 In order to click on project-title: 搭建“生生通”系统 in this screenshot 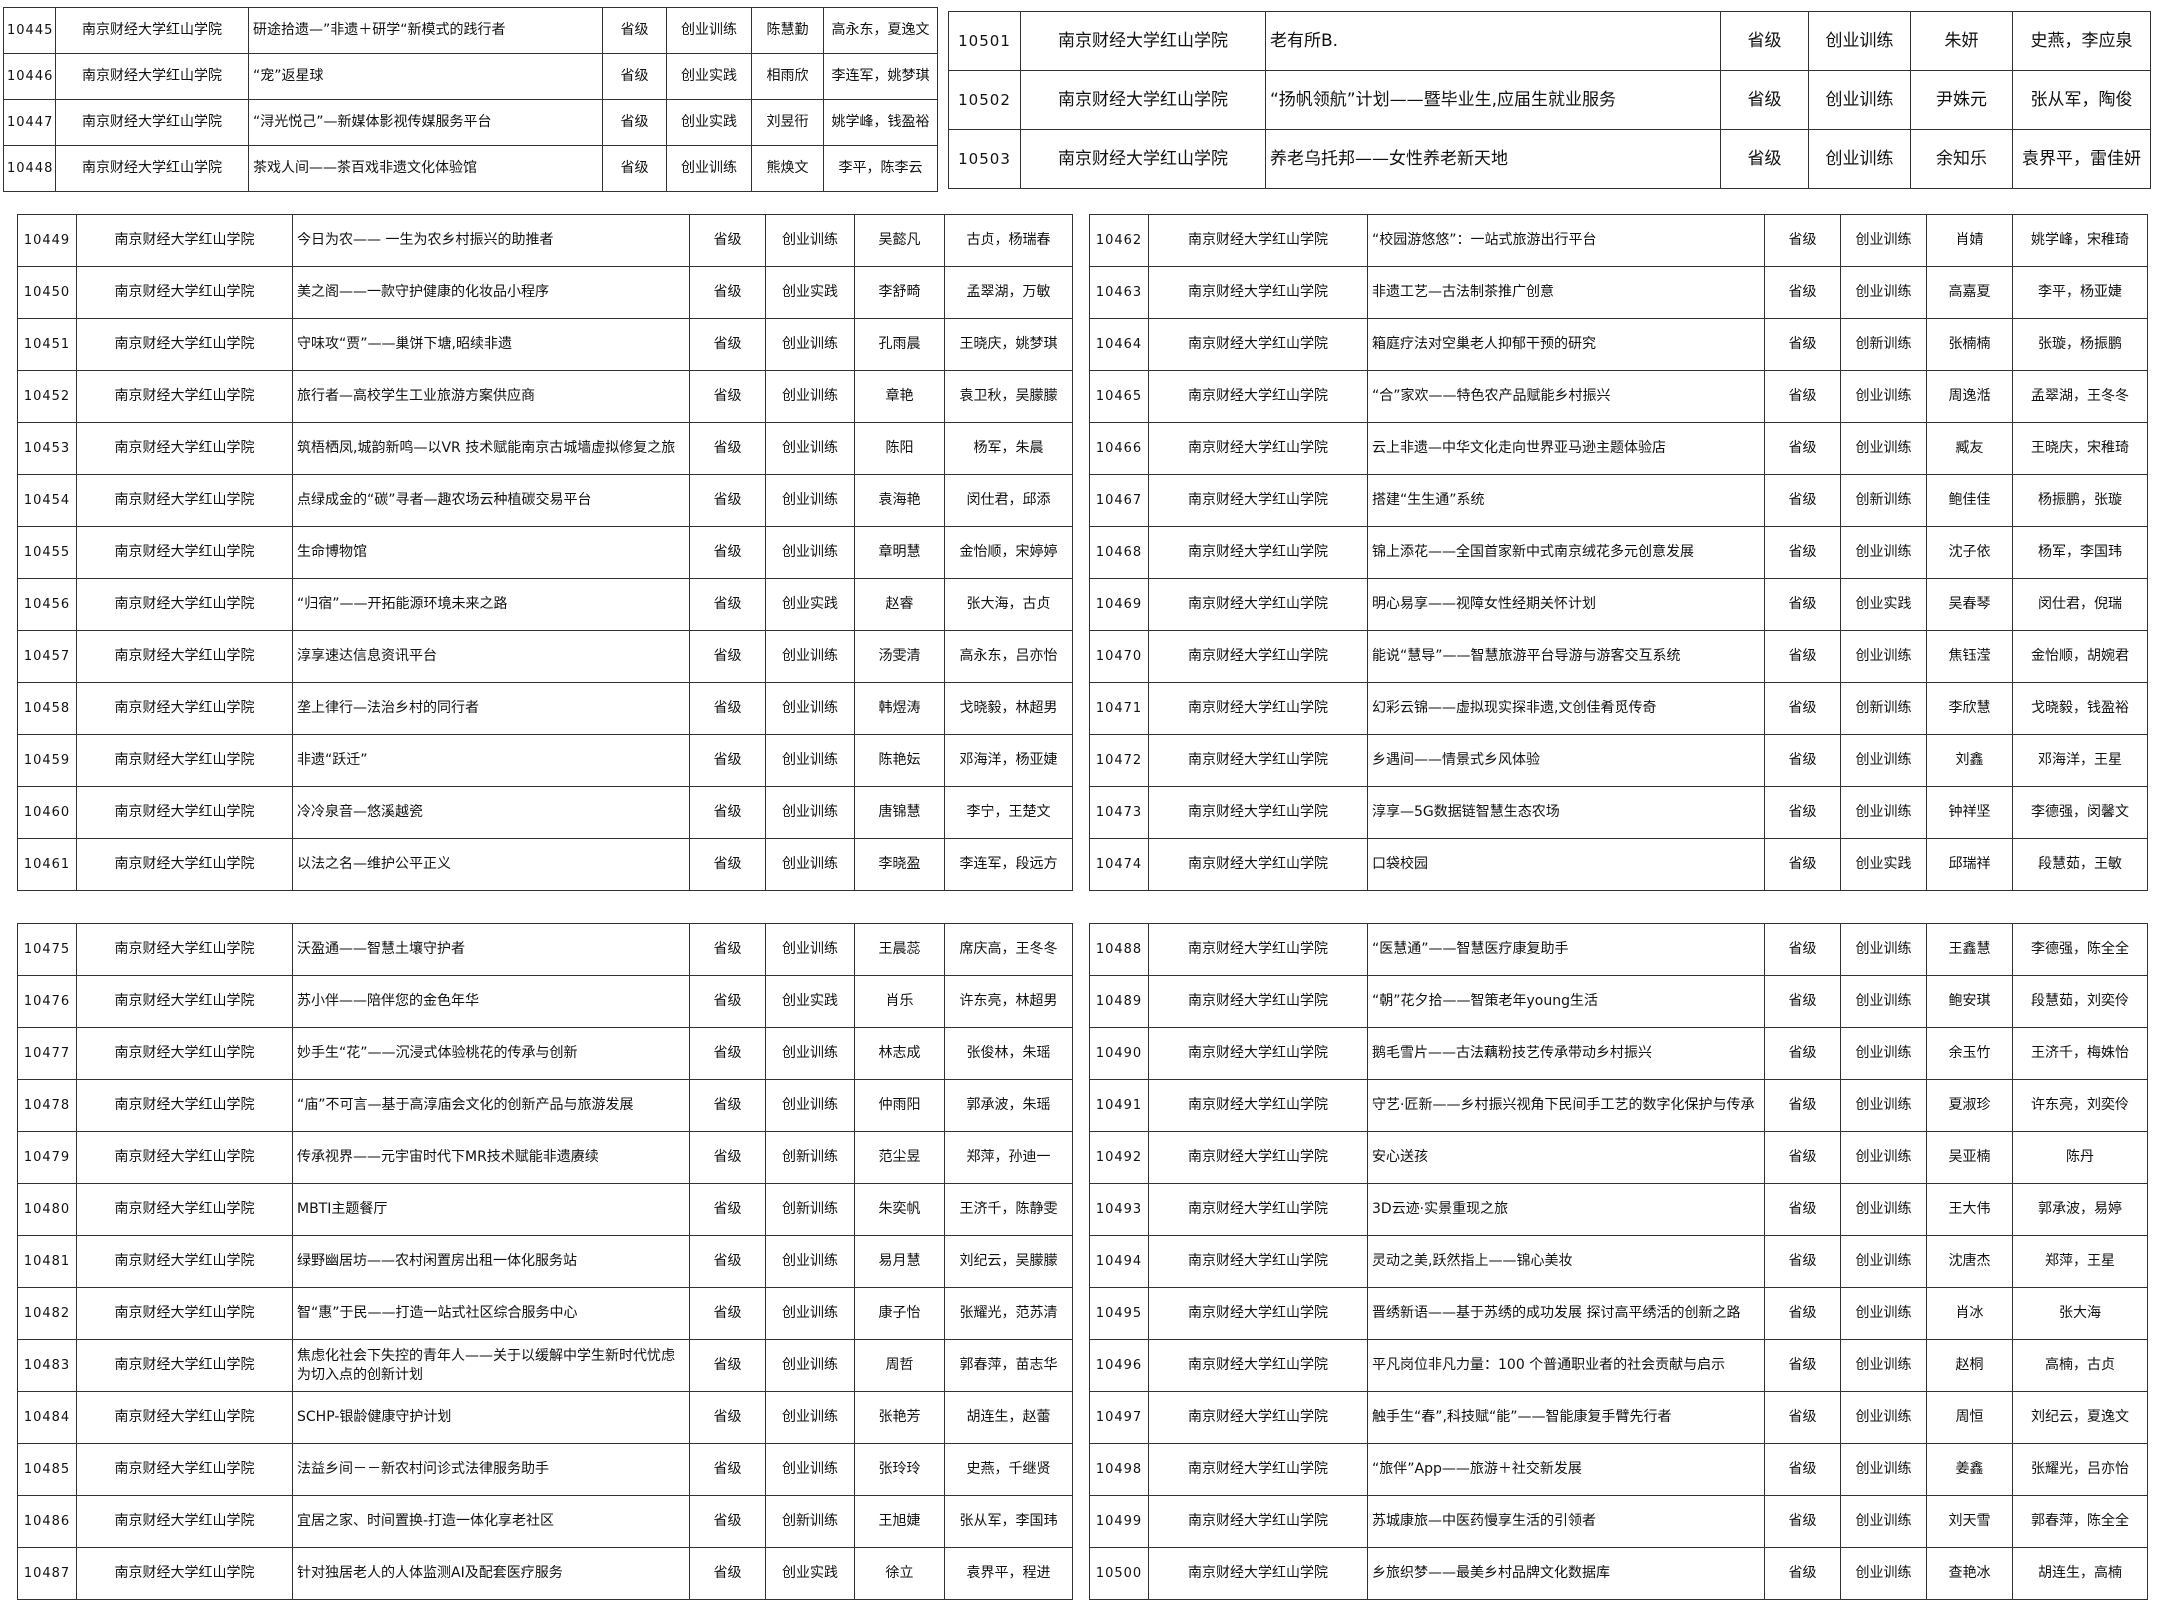, I will do `click(1566, 500)`.